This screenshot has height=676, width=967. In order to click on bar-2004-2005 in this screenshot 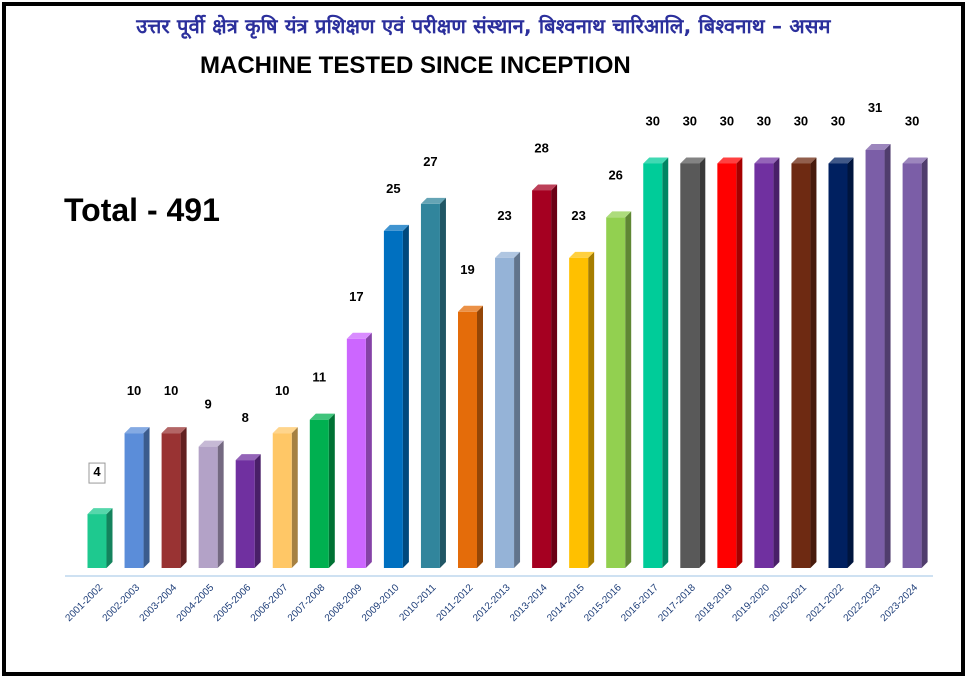, I will do `click(211, 504)`.